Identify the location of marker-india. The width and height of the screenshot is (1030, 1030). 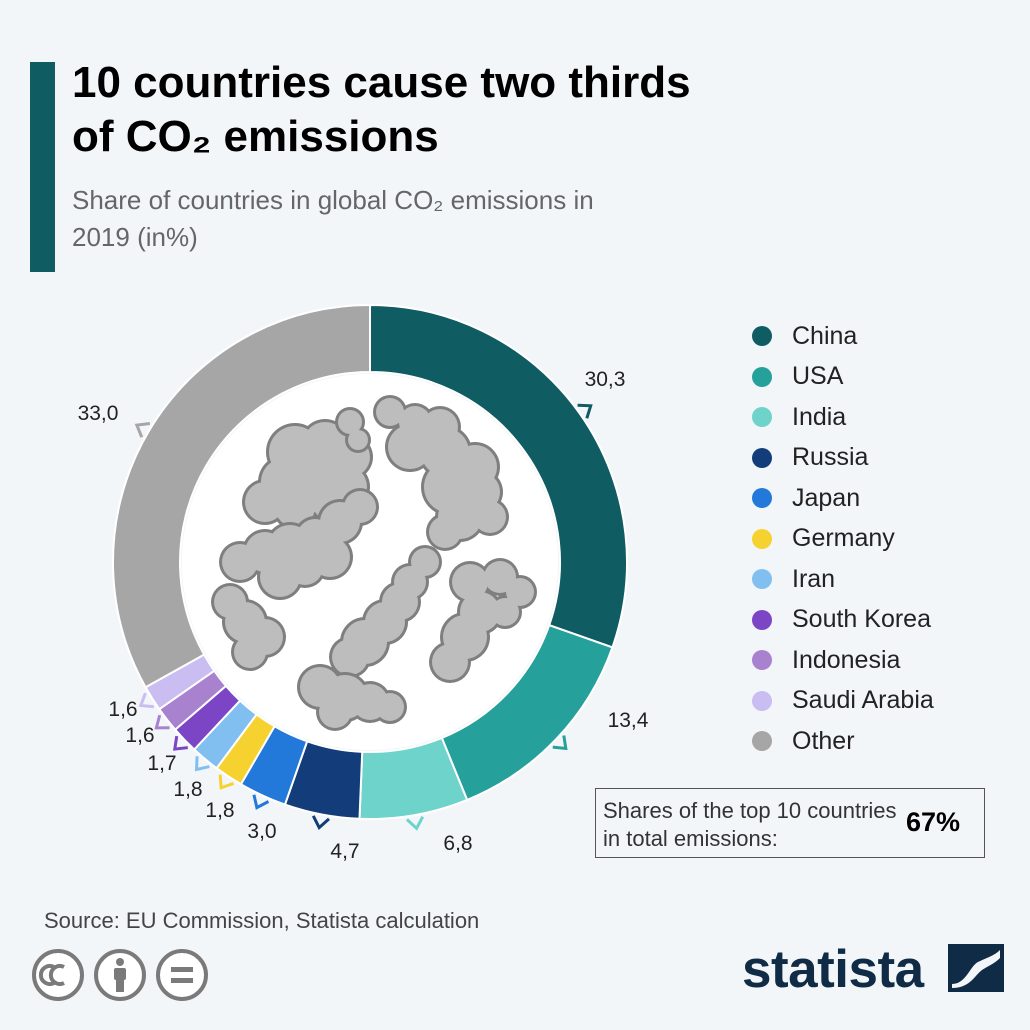
(415, 823).